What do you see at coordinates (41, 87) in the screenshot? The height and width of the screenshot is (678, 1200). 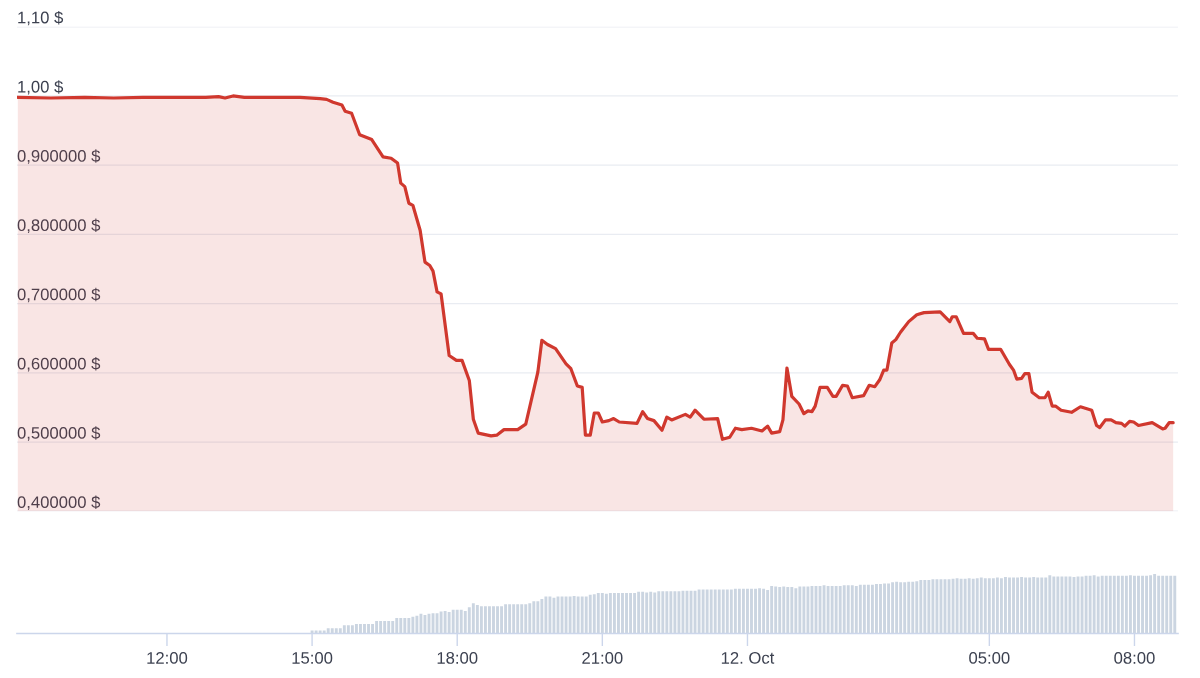 I see `y-tick-label: 1,00 $` at bounding box center [41, 87].